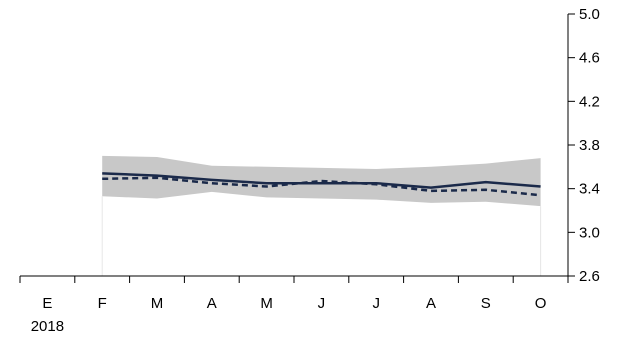  What do you see at coordinates (47, 303) in the screenshot?
I see `x-tick-label: E` at bounding box center [47, 303].